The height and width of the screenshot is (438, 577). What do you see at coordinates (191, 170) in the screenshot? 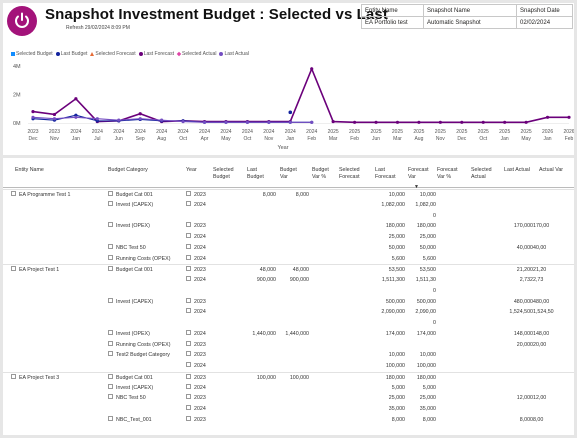
I see `col-header-year: Year` at bounding box center [191, 170].